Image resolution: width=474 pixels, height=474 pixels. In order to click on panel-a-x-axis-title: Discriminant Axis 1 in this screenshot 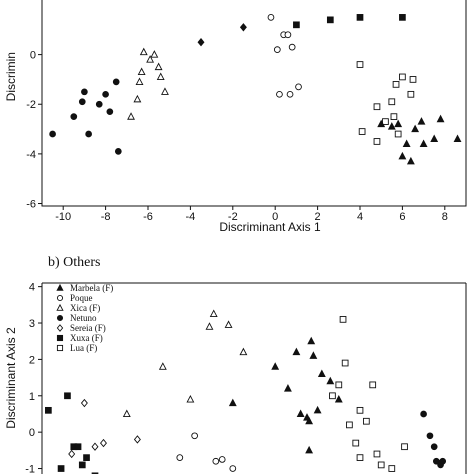, I will do `click(270, 227)`.